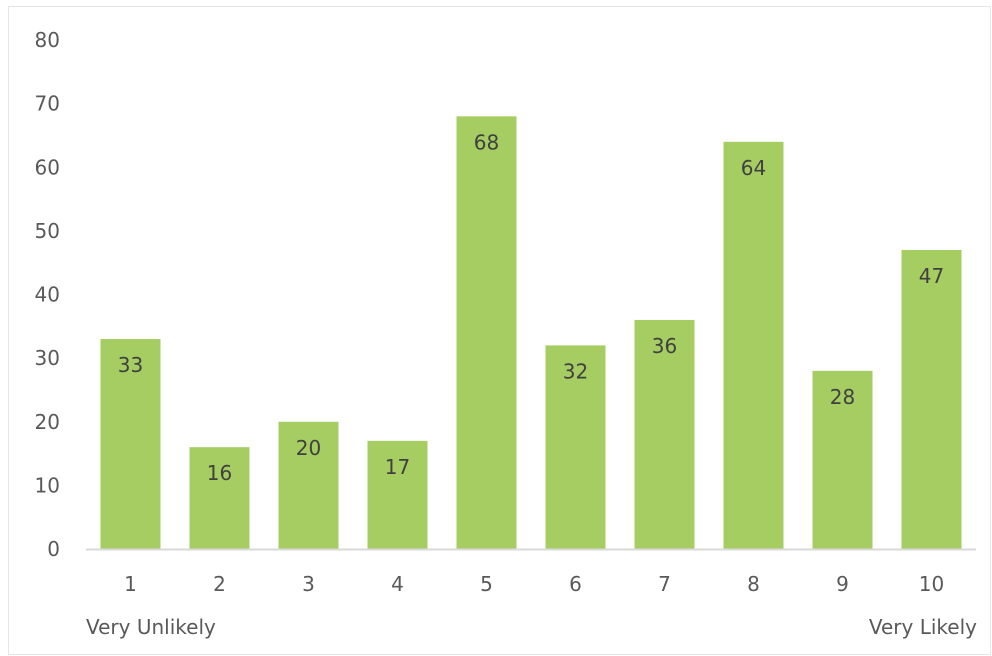  What do you see at coordinates (753, 584) in the screenshot?
I see `x-tick-label: 8` at bounding box center [753, 584].